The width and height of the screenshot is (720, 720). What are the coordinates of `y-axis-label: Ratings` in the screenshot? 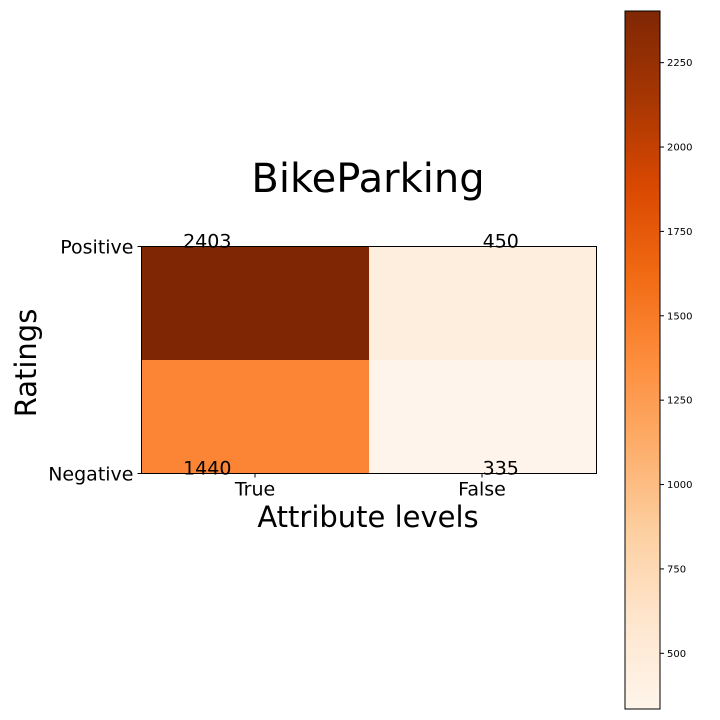 It's located at (26, 363).